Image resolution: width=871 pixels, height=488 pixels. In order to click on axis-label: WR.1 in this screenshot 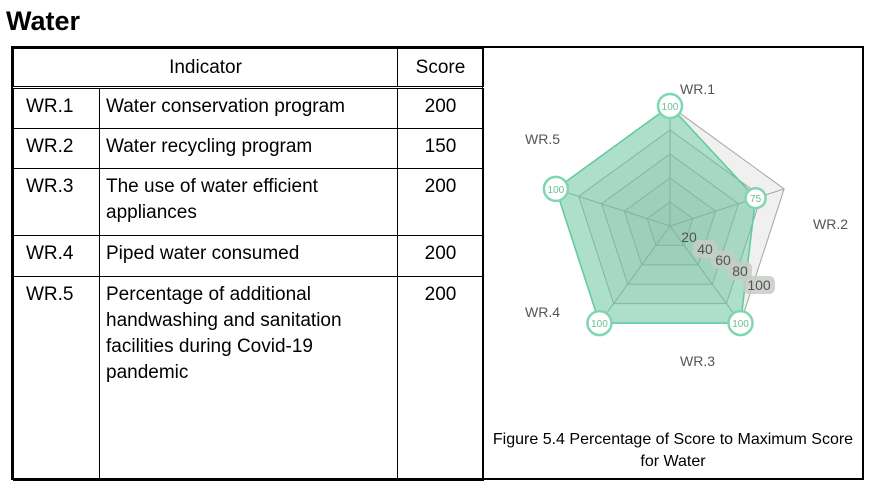, I will do `click(697, 89)`.